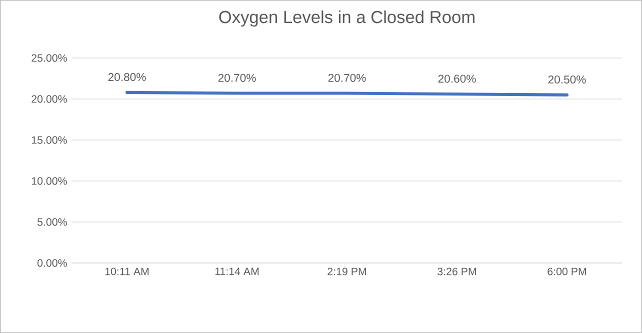 The image size is (642, 333). What do you see at coordinates (49, 181) in the screenshot?
I see `y-tick-label: 10.00%` at bounding box center [49, 181].